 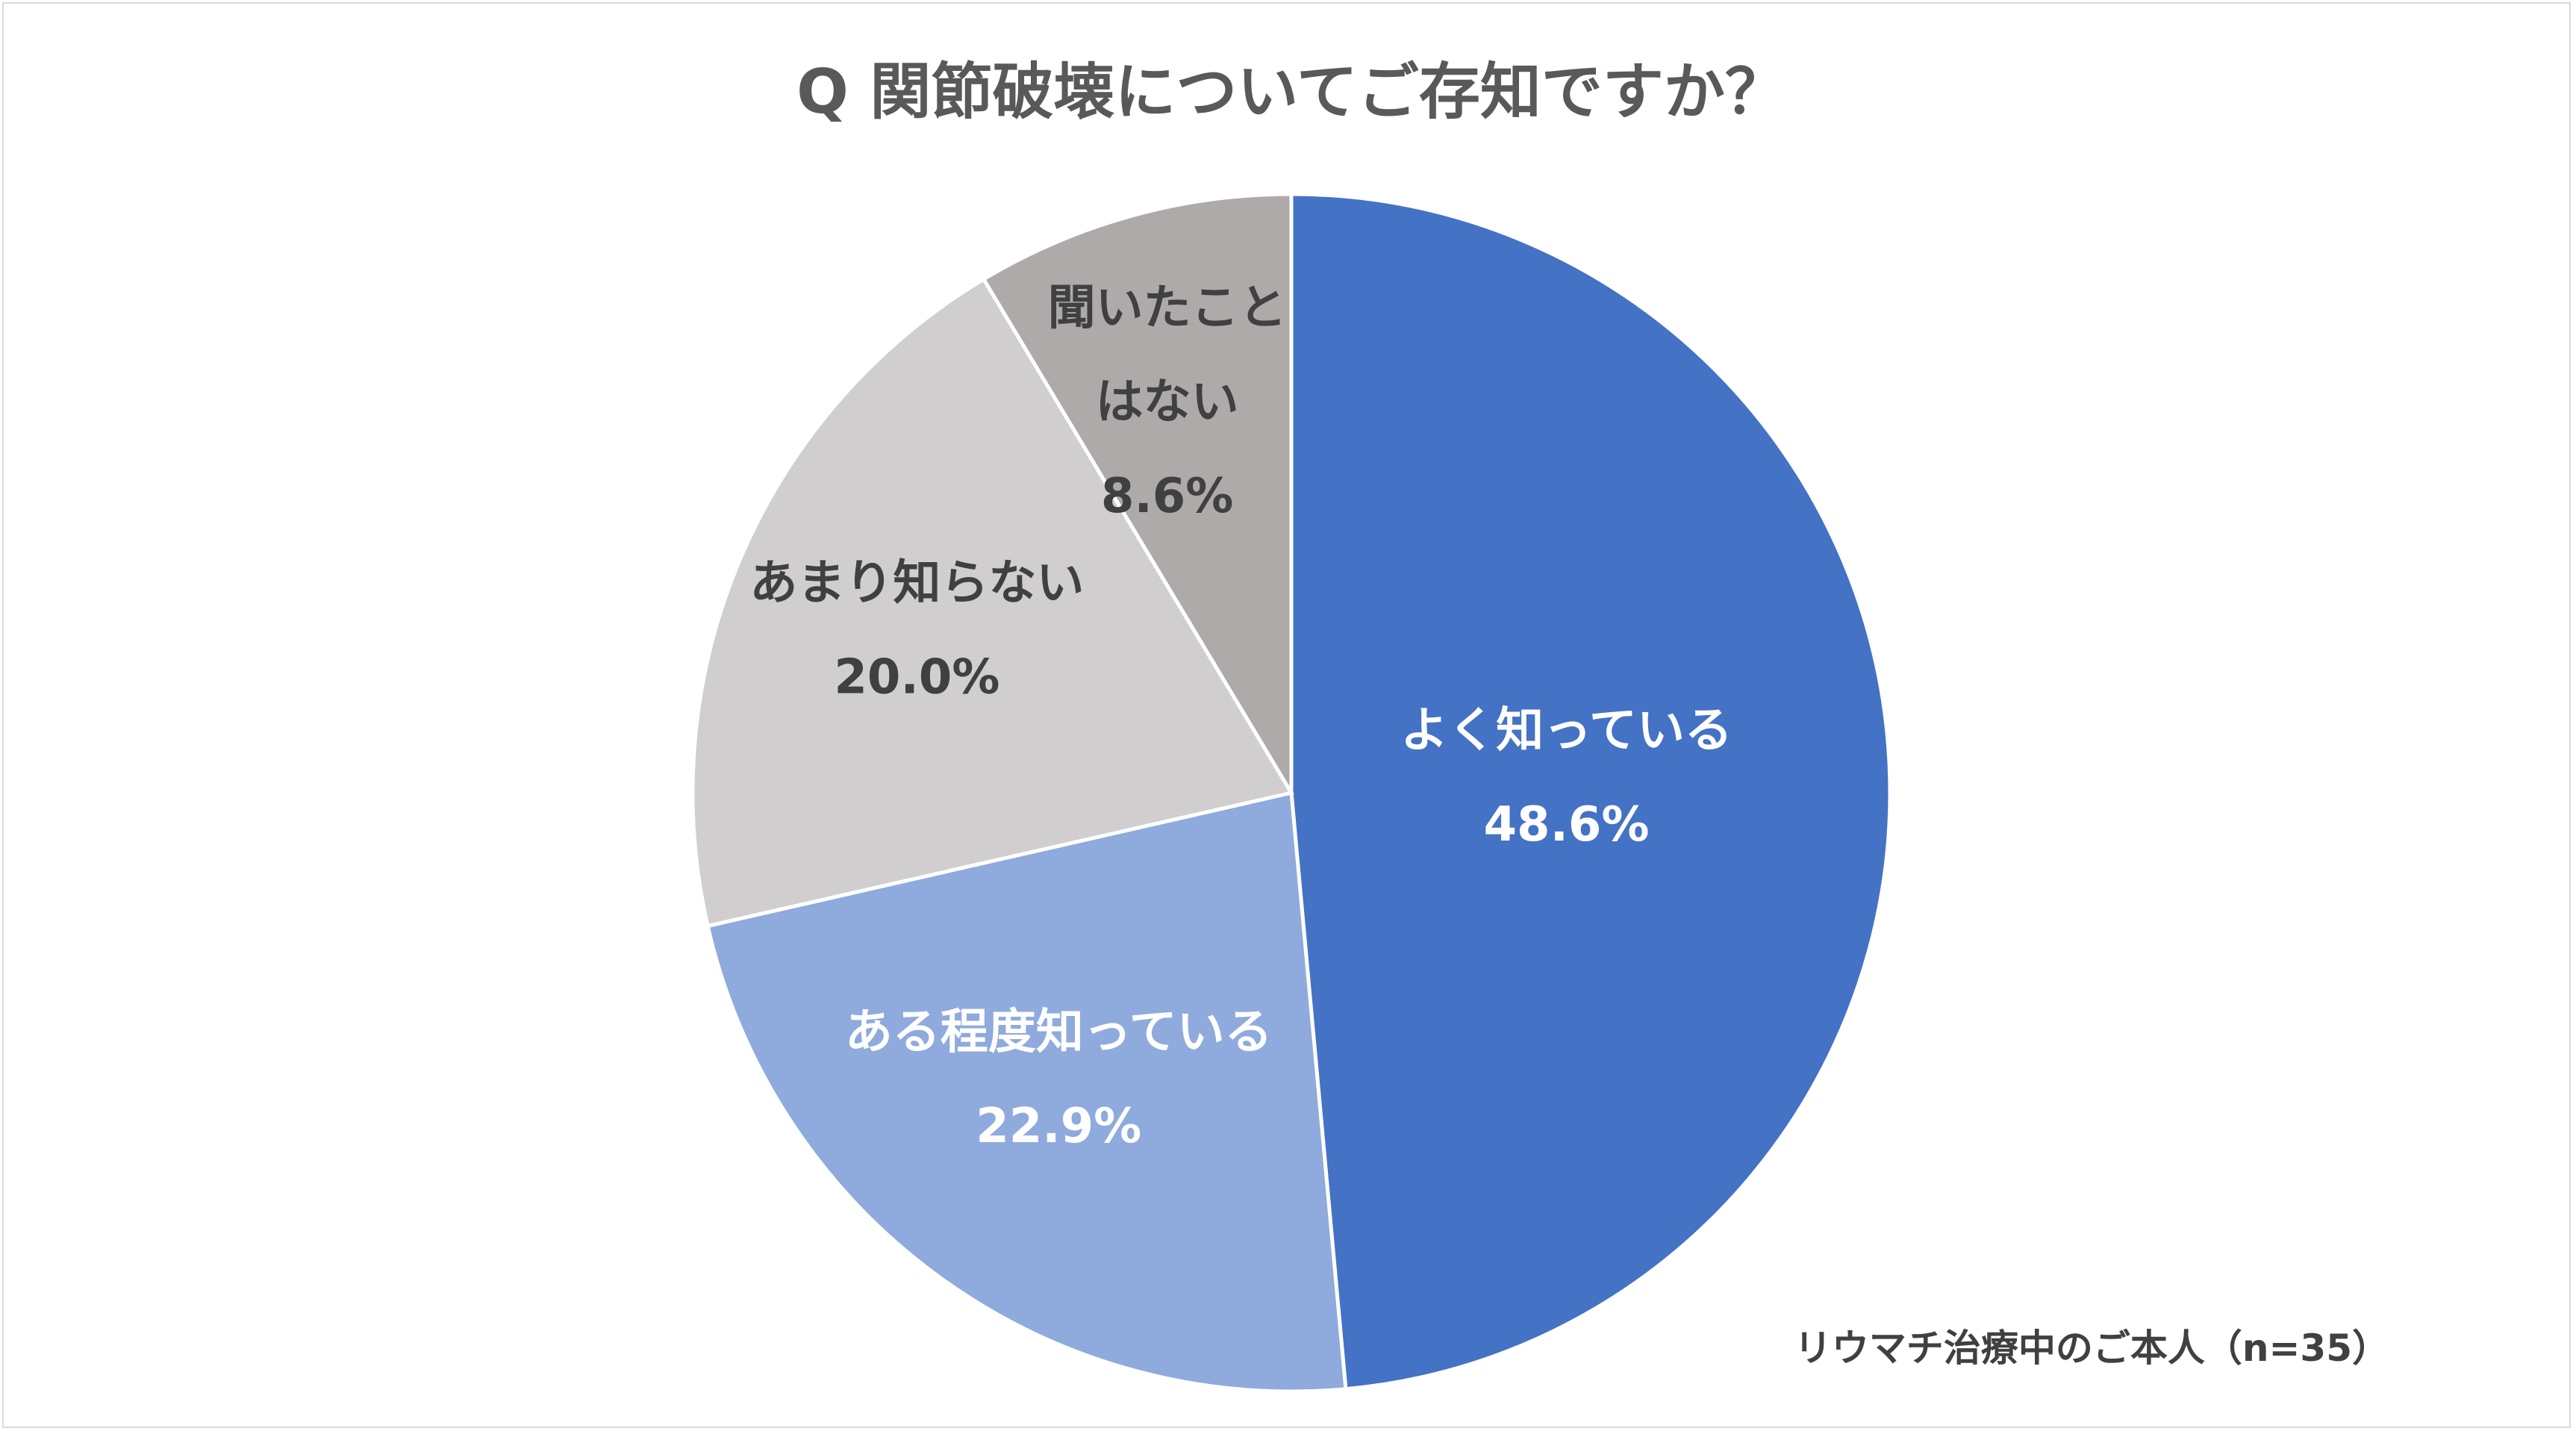 I want to click on slice-value-3: 20.0%, so click(x=916, y=678).